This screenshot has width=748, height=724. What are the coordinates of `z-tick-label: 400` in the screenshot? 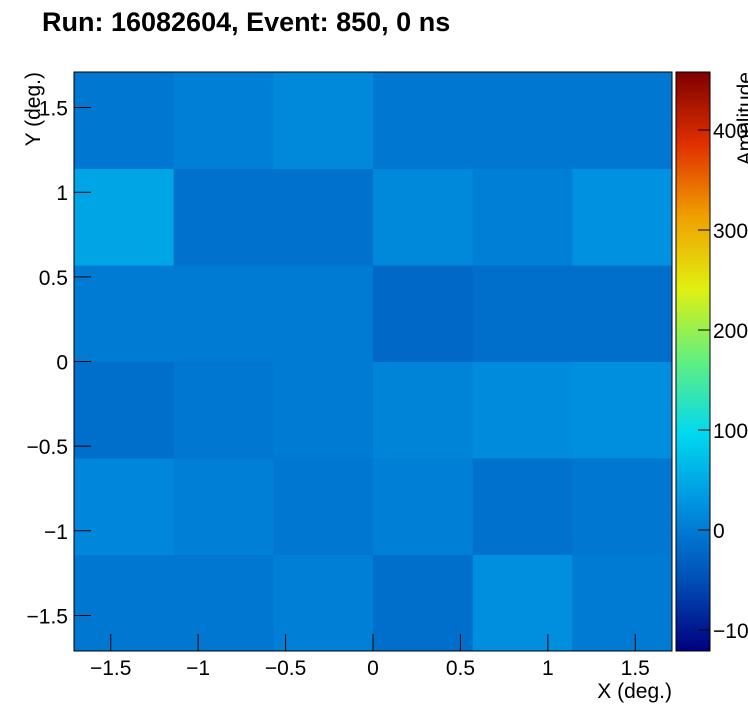 It's located at (730, 131).